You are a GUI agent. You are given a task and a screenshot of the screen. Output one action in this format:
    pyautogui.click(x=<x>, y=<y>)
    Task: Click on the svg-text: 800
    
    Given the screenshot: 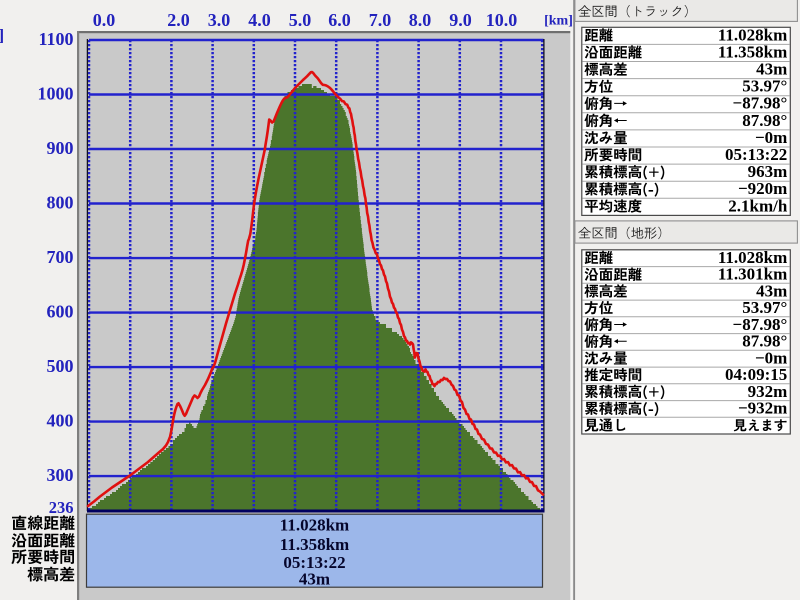 What is the action you would take?
    pyautogui.click(x=60, y=203)
    